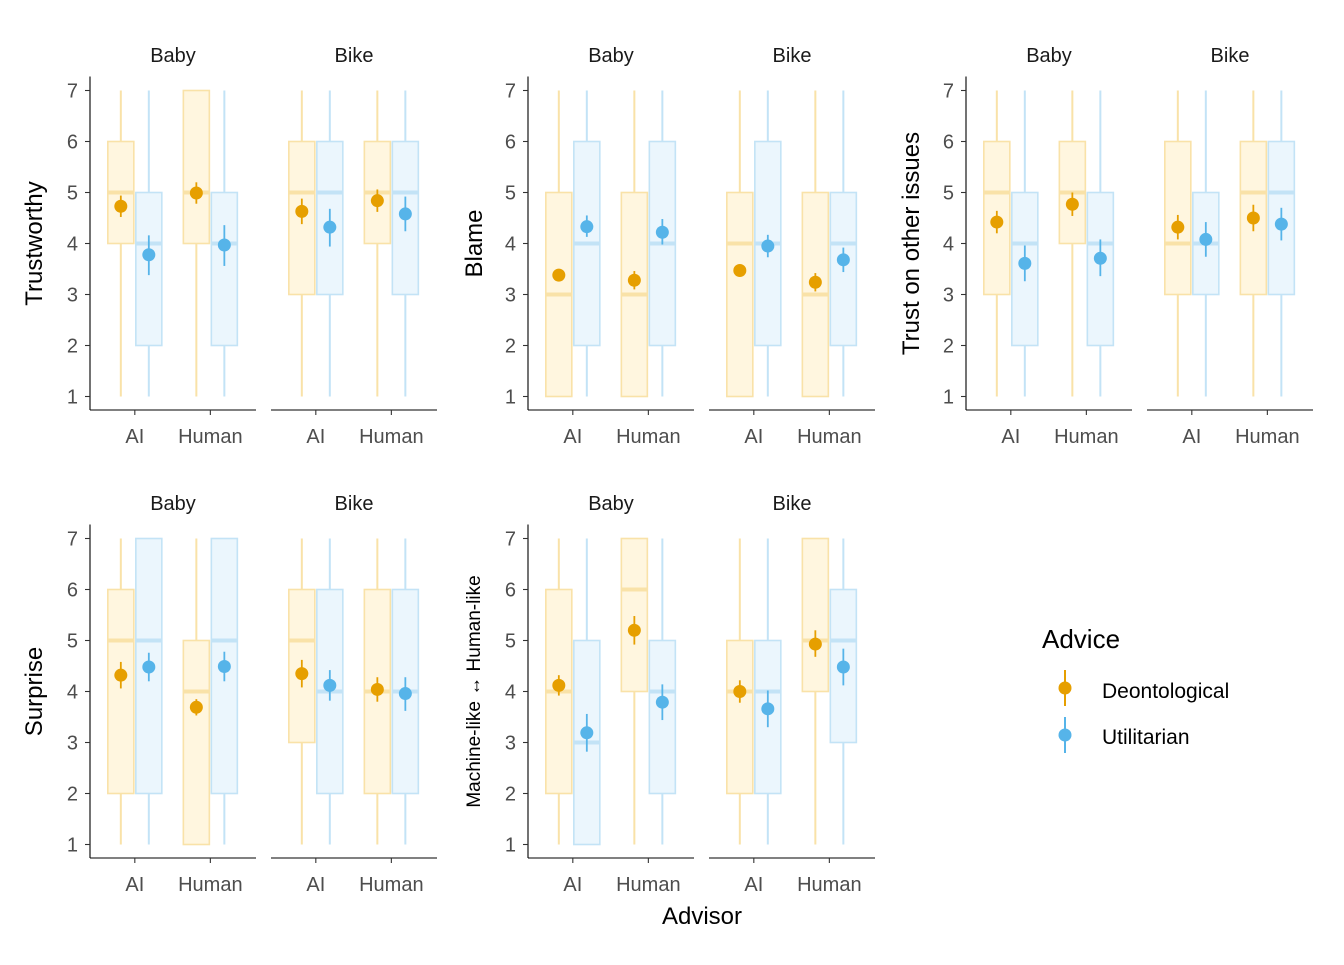 This screenshot has height=965, width=1344. What do you see at coordinates (948, 143) in the screenshot?
I see `y-tick-label: 6` at bounding box center [948, 143].